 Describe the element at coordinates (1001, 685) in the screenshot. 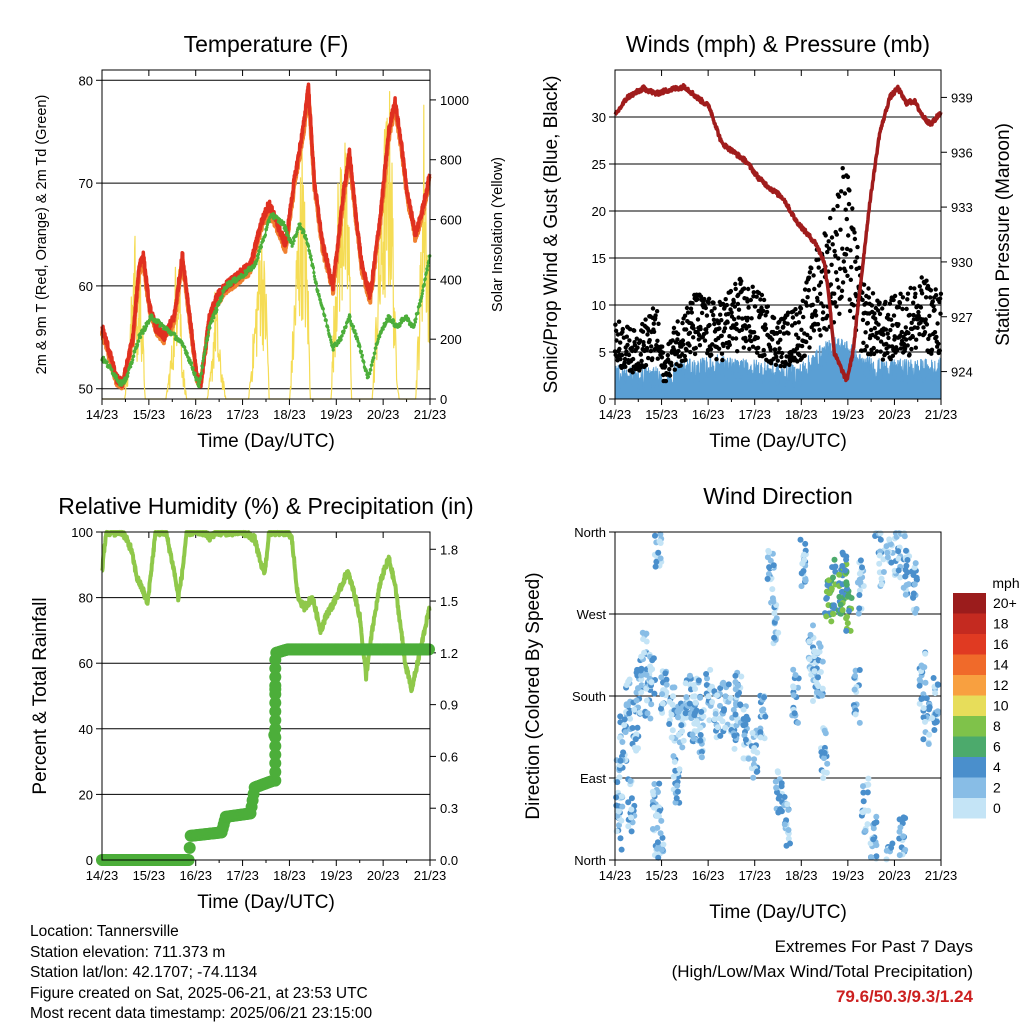

I see `legend-label: 12` at that location.